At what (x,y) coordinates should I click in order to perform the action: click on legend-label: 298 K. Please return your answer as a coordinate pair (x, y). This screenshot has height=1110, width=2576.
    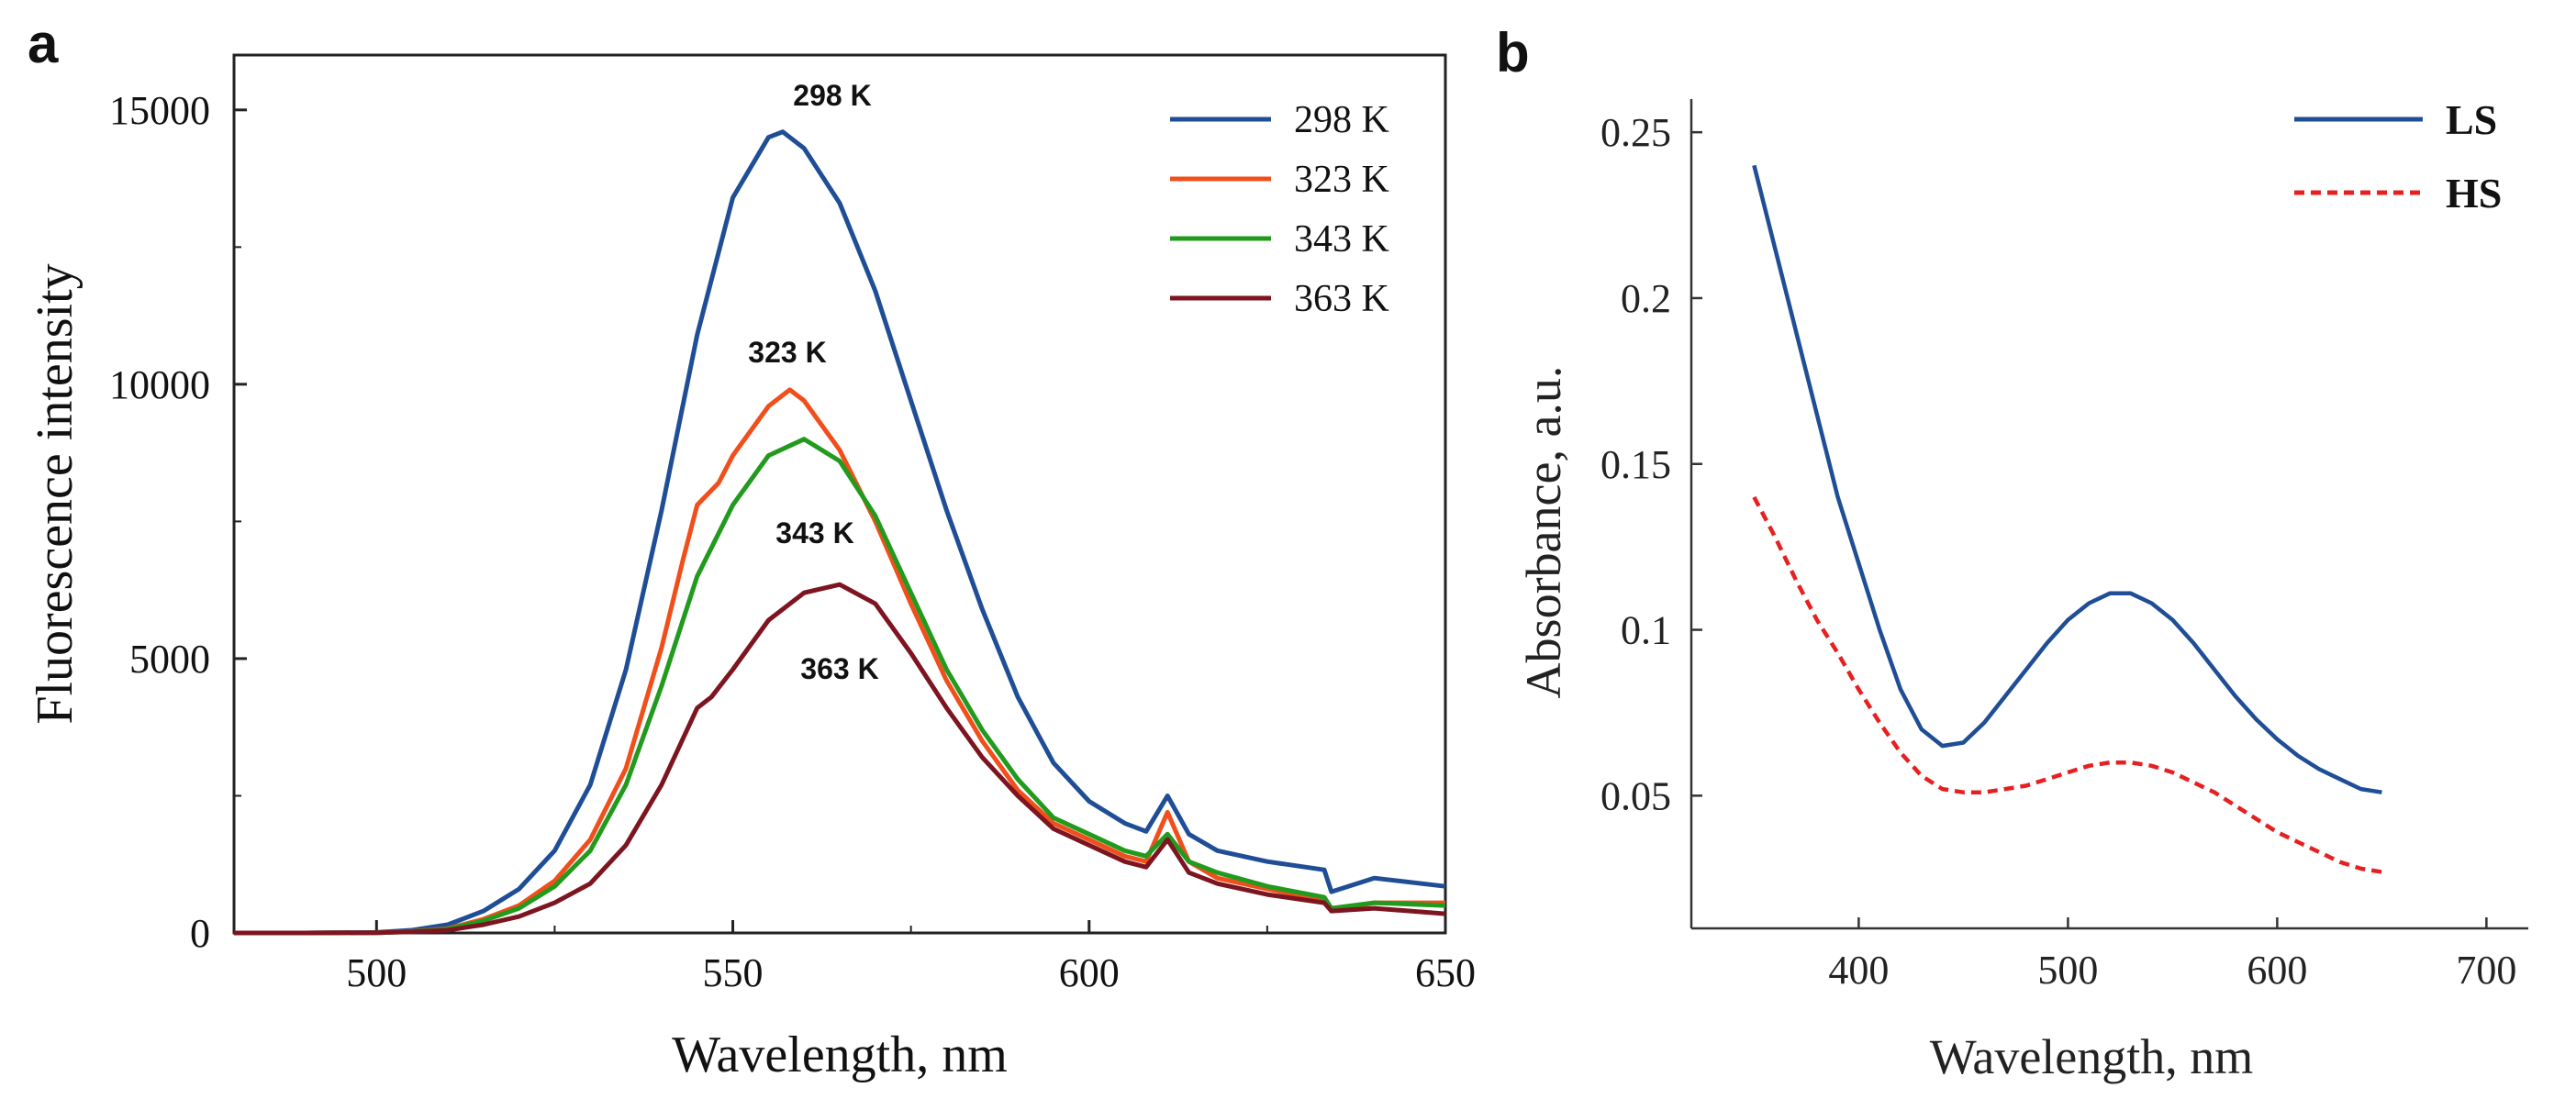
    Looking at the image, I should click on (1341, 120).